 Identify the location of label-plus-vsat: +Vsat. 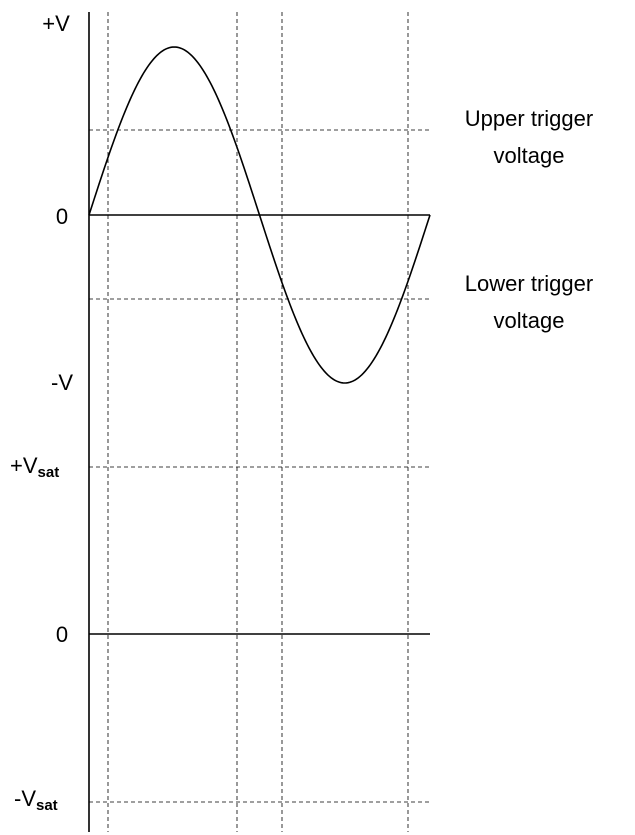
(34, 467).